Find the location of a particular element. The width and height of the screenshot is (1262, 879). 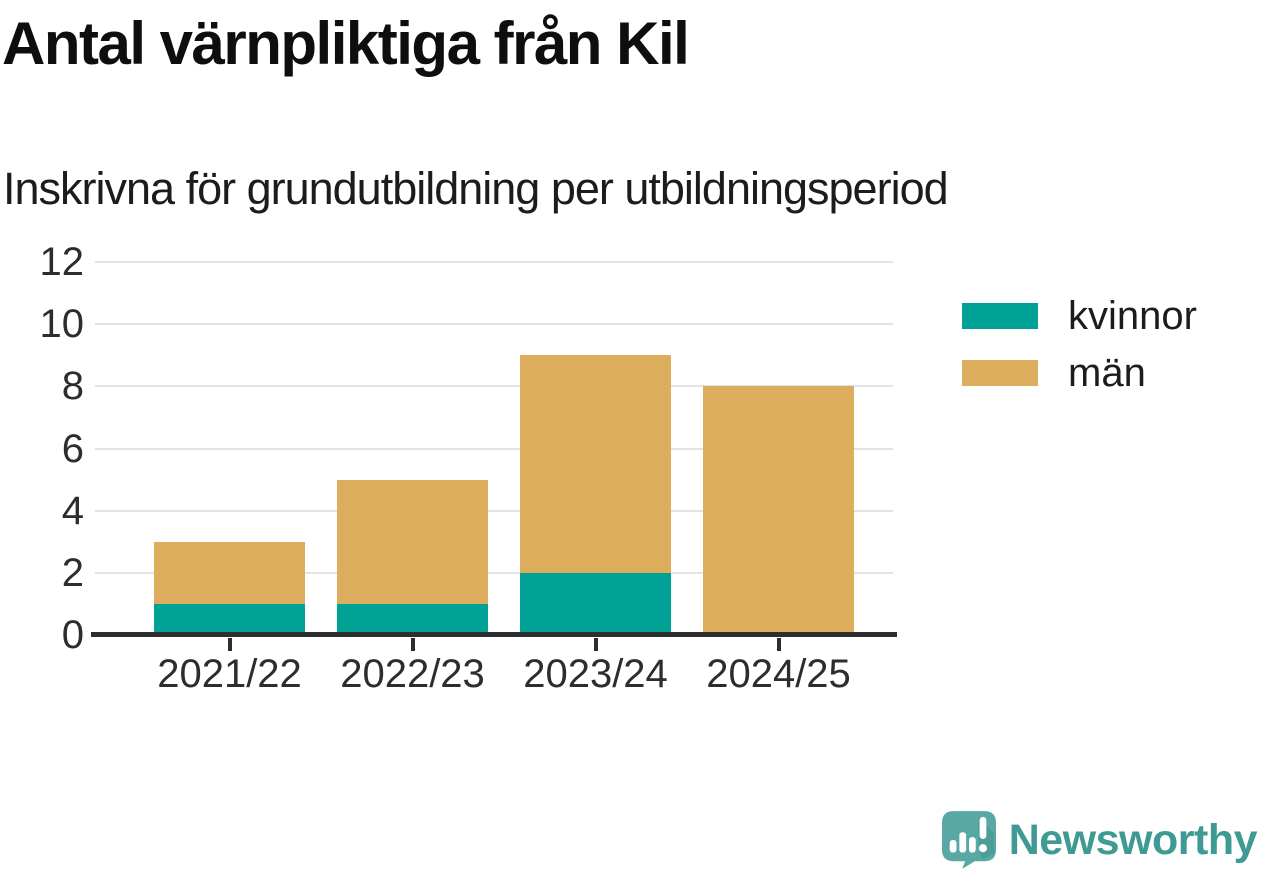

y-axis-tick-label: 6 is located at coordinates (72, 448).